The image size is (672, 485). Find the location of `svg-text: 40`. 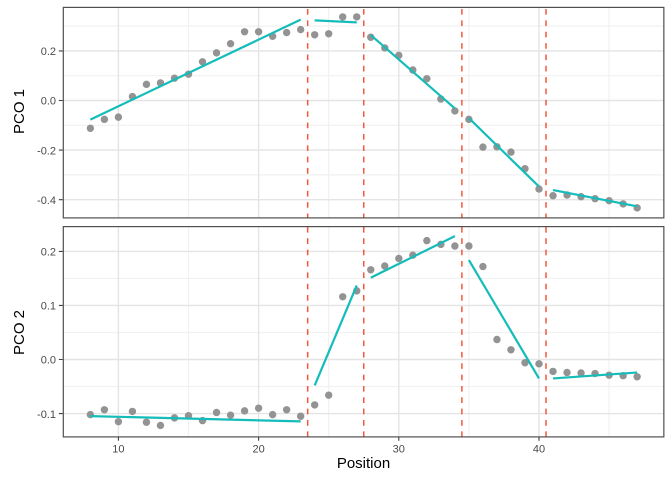

svg-text: 40 is located at coordinates (539, 450).